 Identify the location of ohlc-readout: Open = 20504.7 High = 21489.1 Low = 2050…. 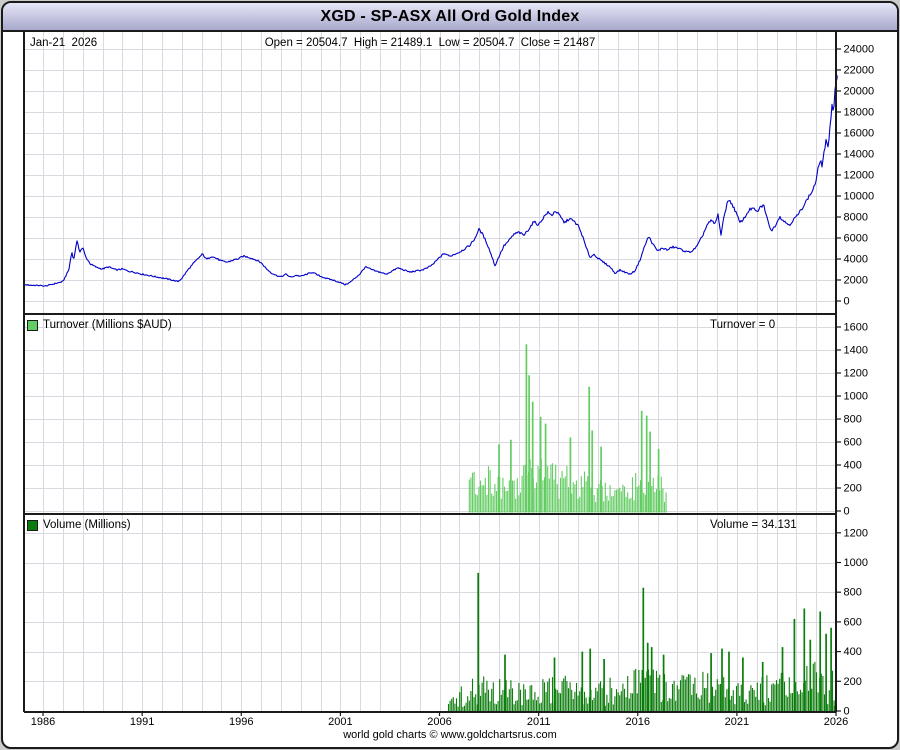
(430, 43).